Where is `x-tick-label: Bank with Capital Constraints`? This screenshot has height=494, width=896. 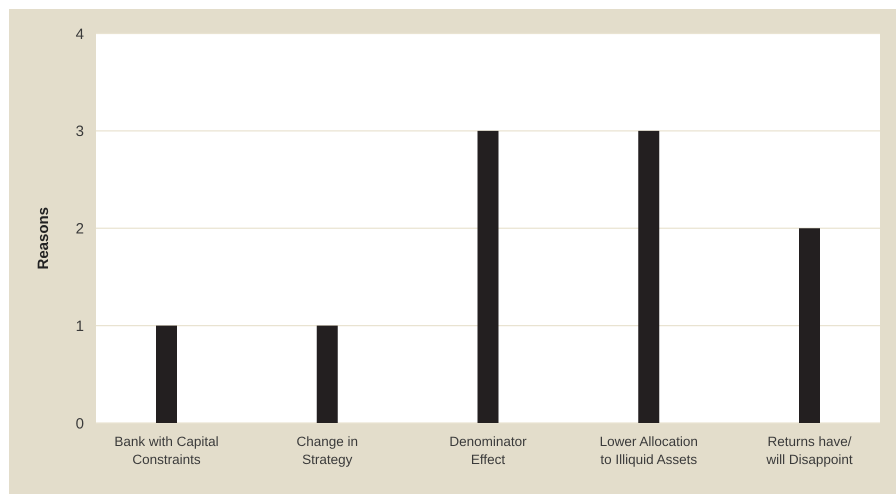
x-tick-label: Bank with Capital Constraints is located at coordinates (166, 450).